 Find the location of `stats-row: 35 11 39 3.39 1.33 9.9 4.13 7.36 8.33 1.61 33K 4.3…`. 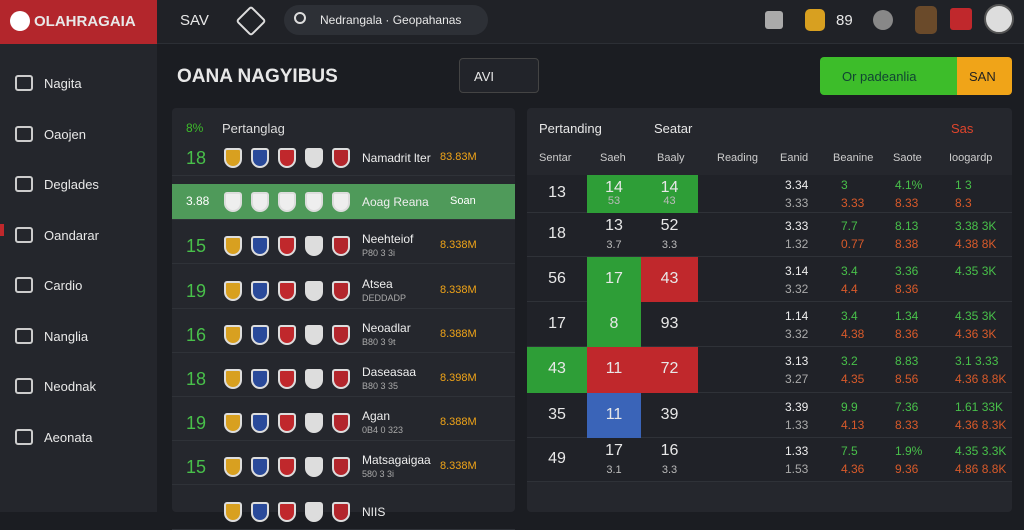

stats-row: 35 11 39 3.39 1.33 9.9 4.13 7.36 8.33 1.61 33K 4.3… is located at coordinates (769, 415).